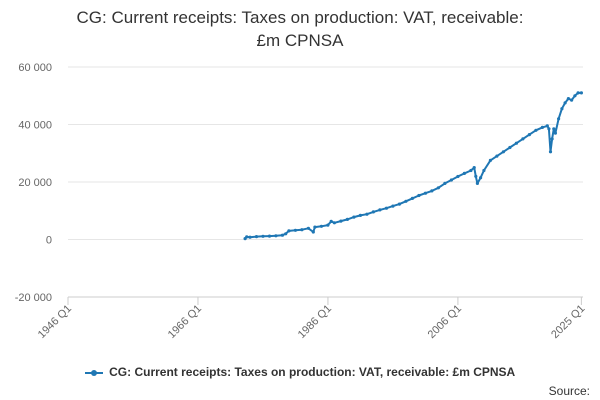  I want to click on x-tick-label: 1986 Q1, so click(315, 322).